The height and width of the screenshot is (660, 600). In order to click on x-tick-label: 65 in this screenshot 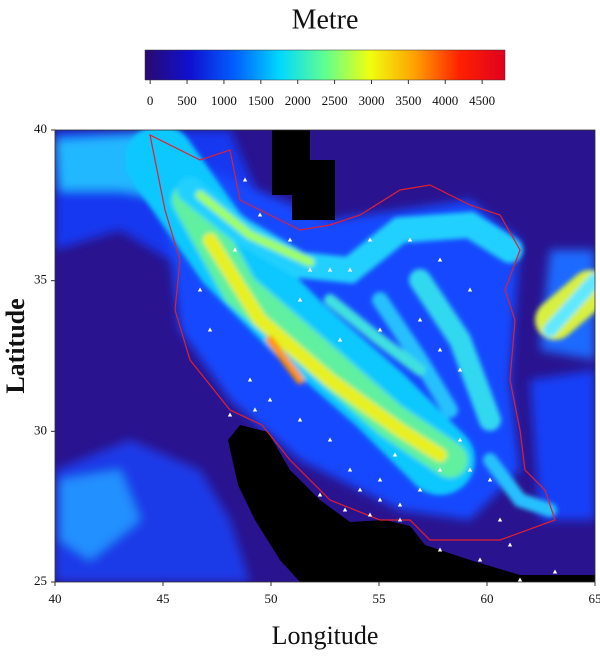, I will do `click(594, 598)`.